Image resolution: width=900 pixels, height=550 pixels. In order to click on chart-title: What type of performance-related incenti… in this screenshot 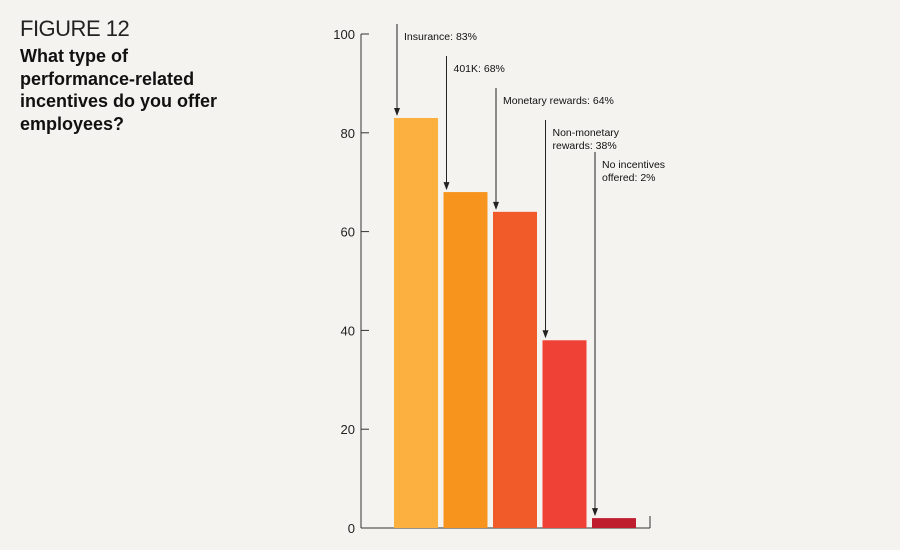, I will do `click(119, 90)`.